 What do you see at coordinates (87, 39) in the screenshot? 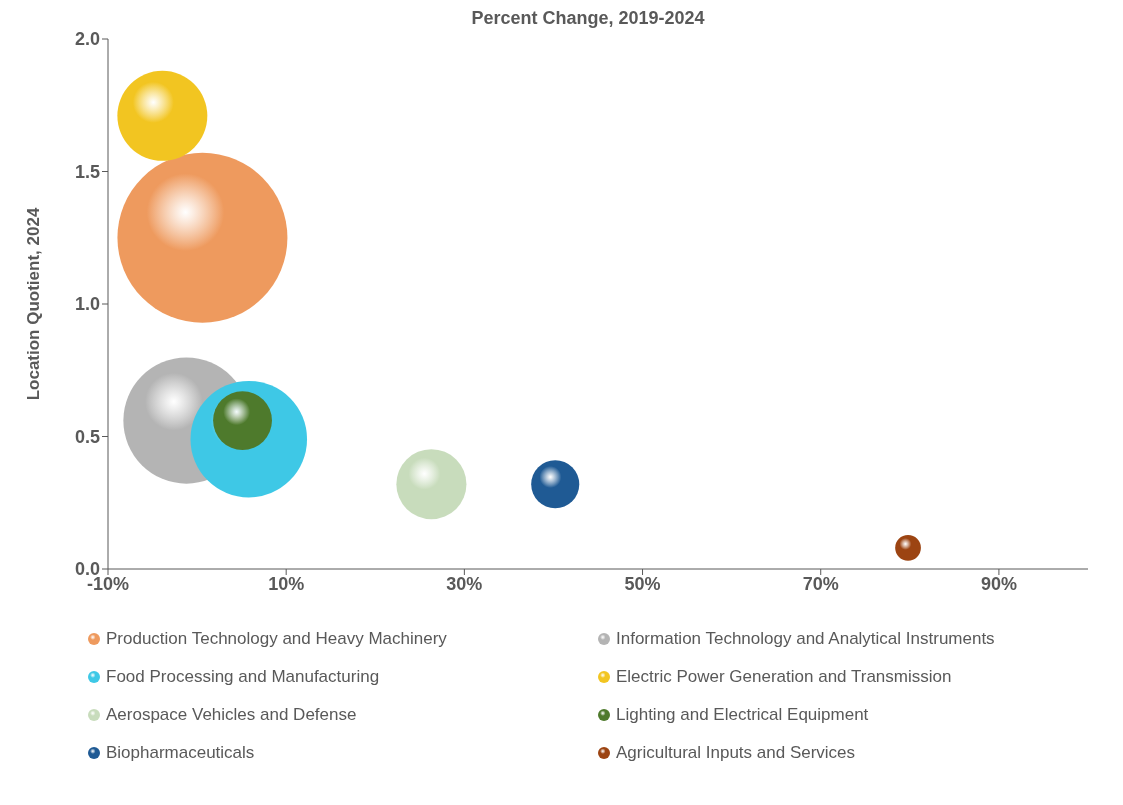
I see `y-tick-label: 2.0` at bounding box center [87, 39].